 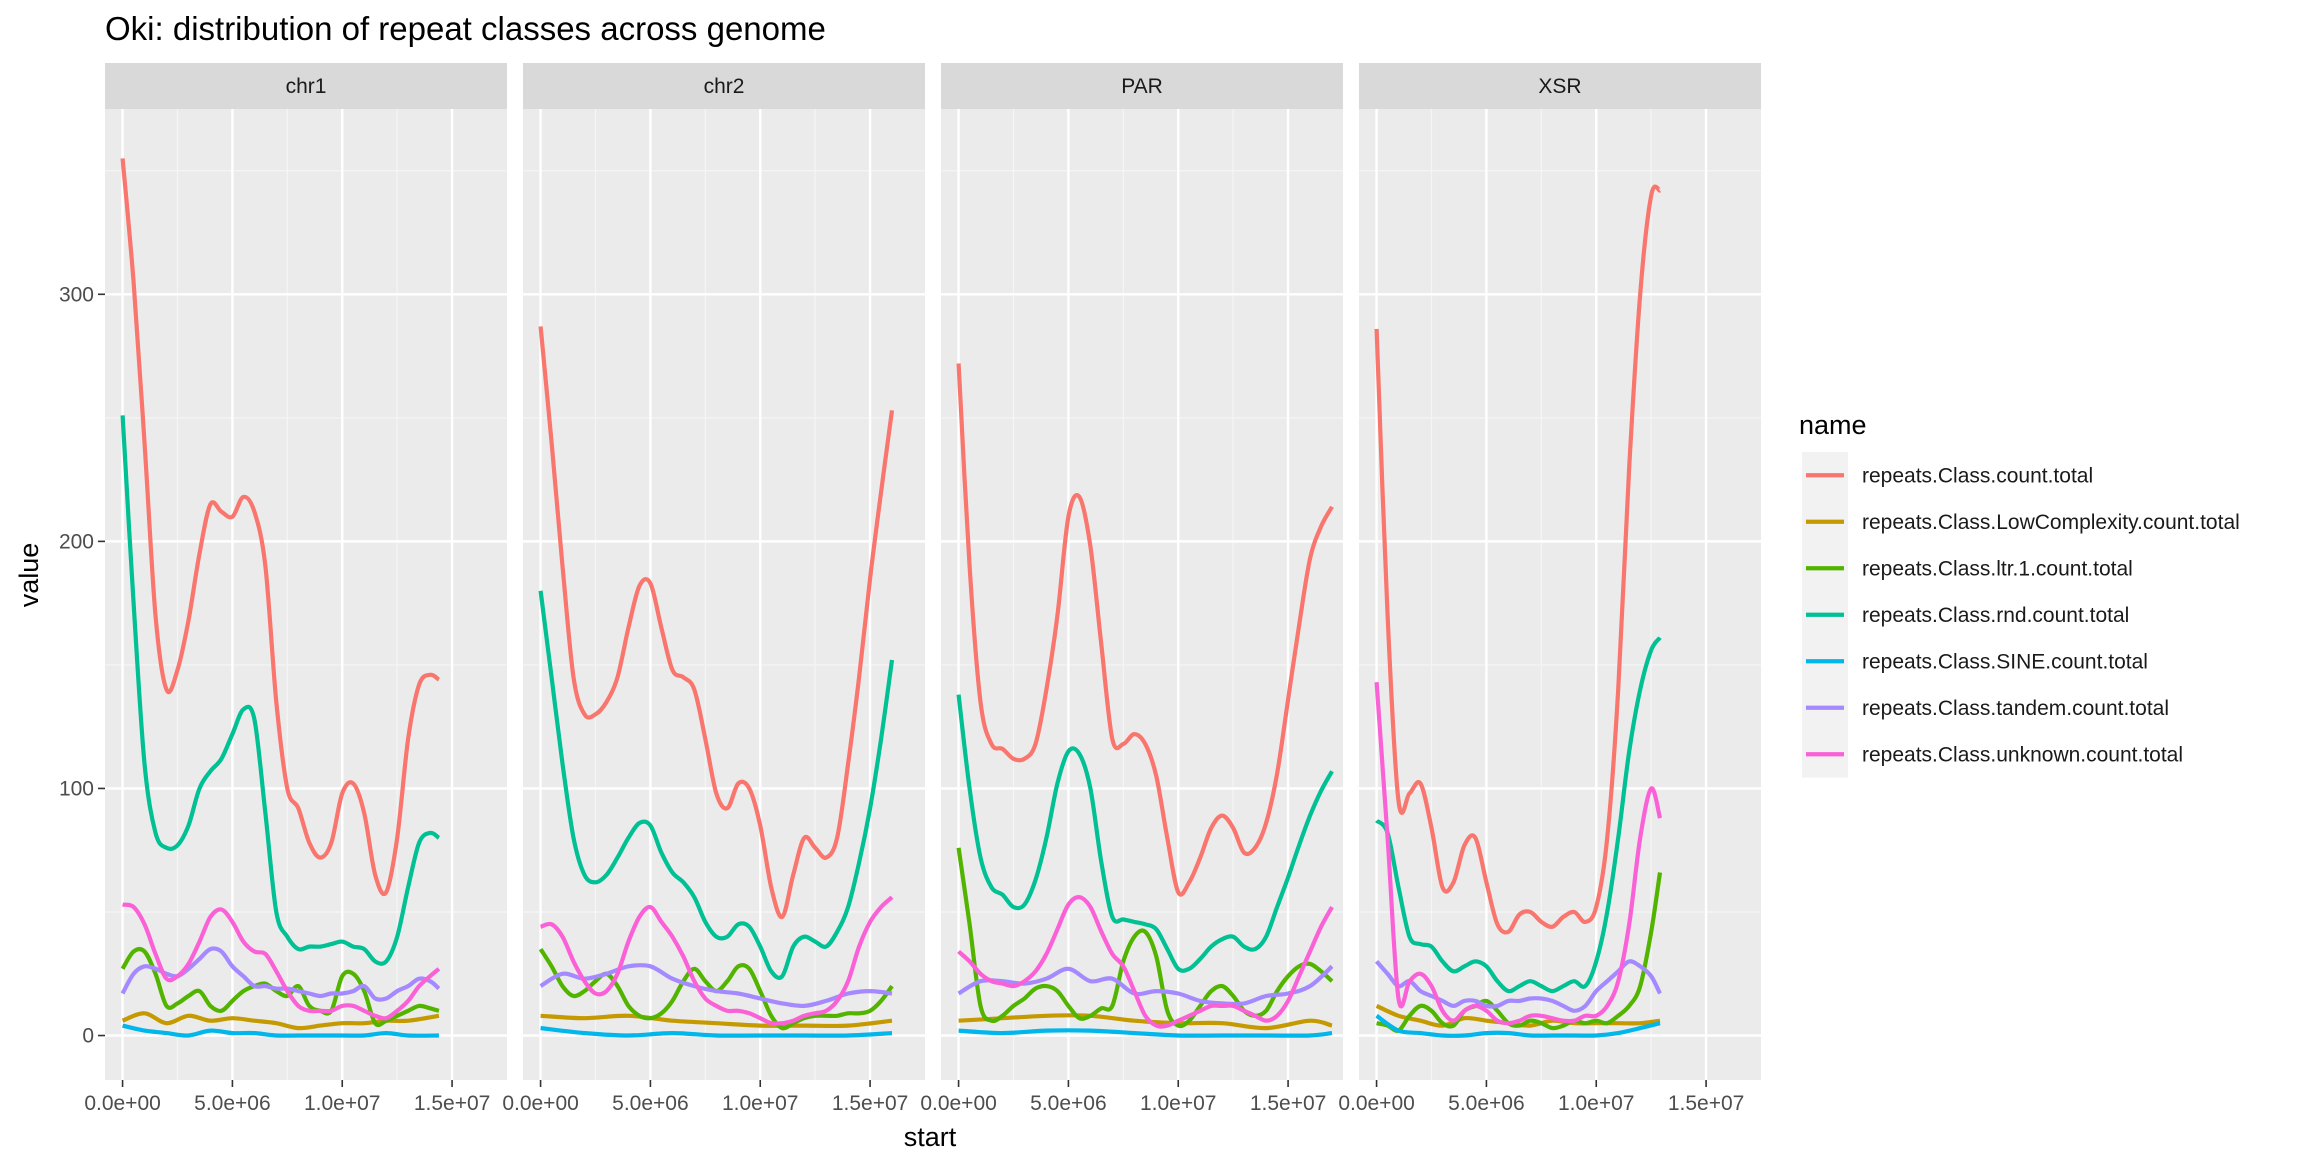 I want to click on legend-item: repeats.Class.count.total, so click(x=1947, y=475).